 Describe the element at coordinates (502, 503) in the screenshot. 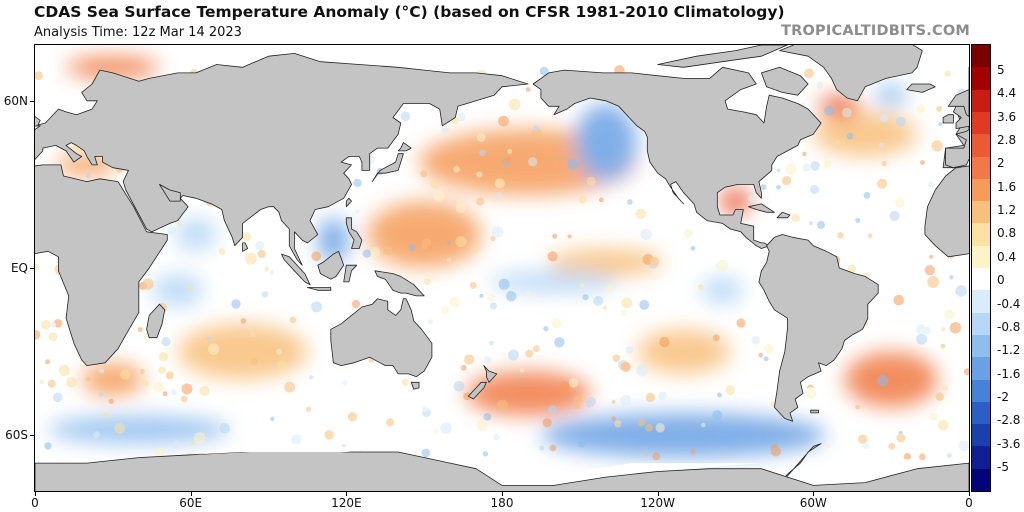

I see `lon-label: 180` at that location.